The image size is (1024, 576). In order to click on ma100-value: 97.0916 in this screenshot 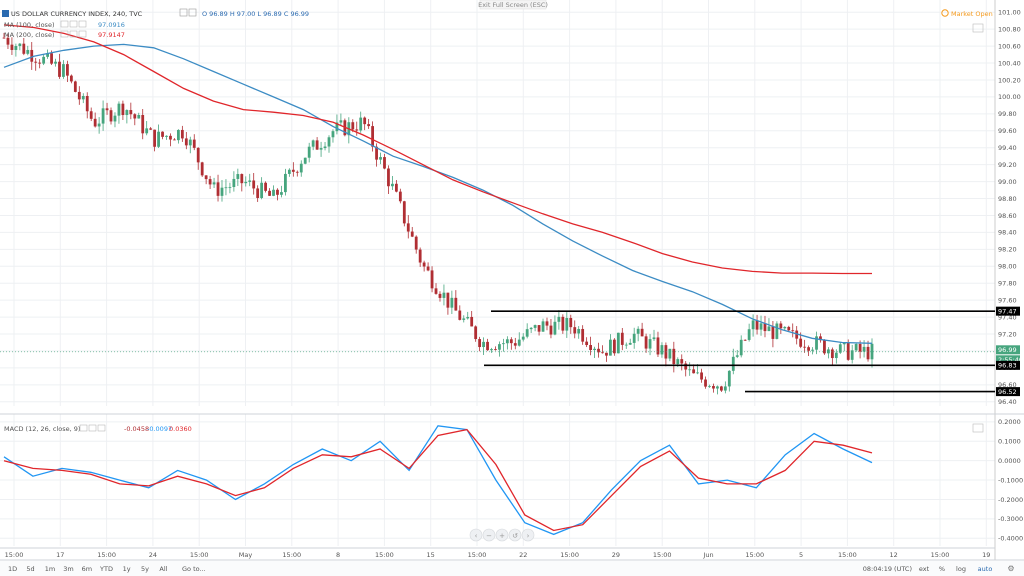, I will do `click(111, 25)`.